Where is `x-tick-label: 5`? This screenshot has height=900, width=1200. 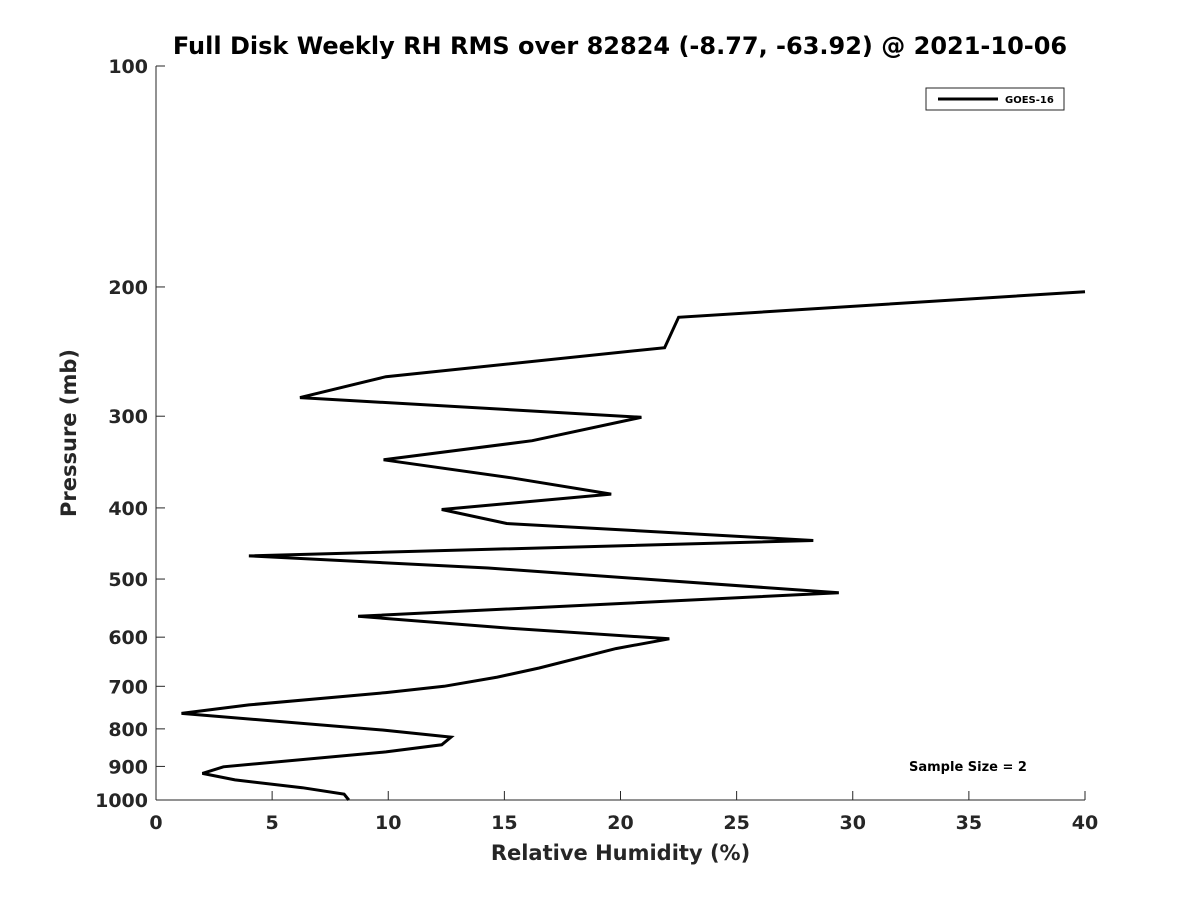
x-tick-label: 5 is located at coordinates (272, 823).